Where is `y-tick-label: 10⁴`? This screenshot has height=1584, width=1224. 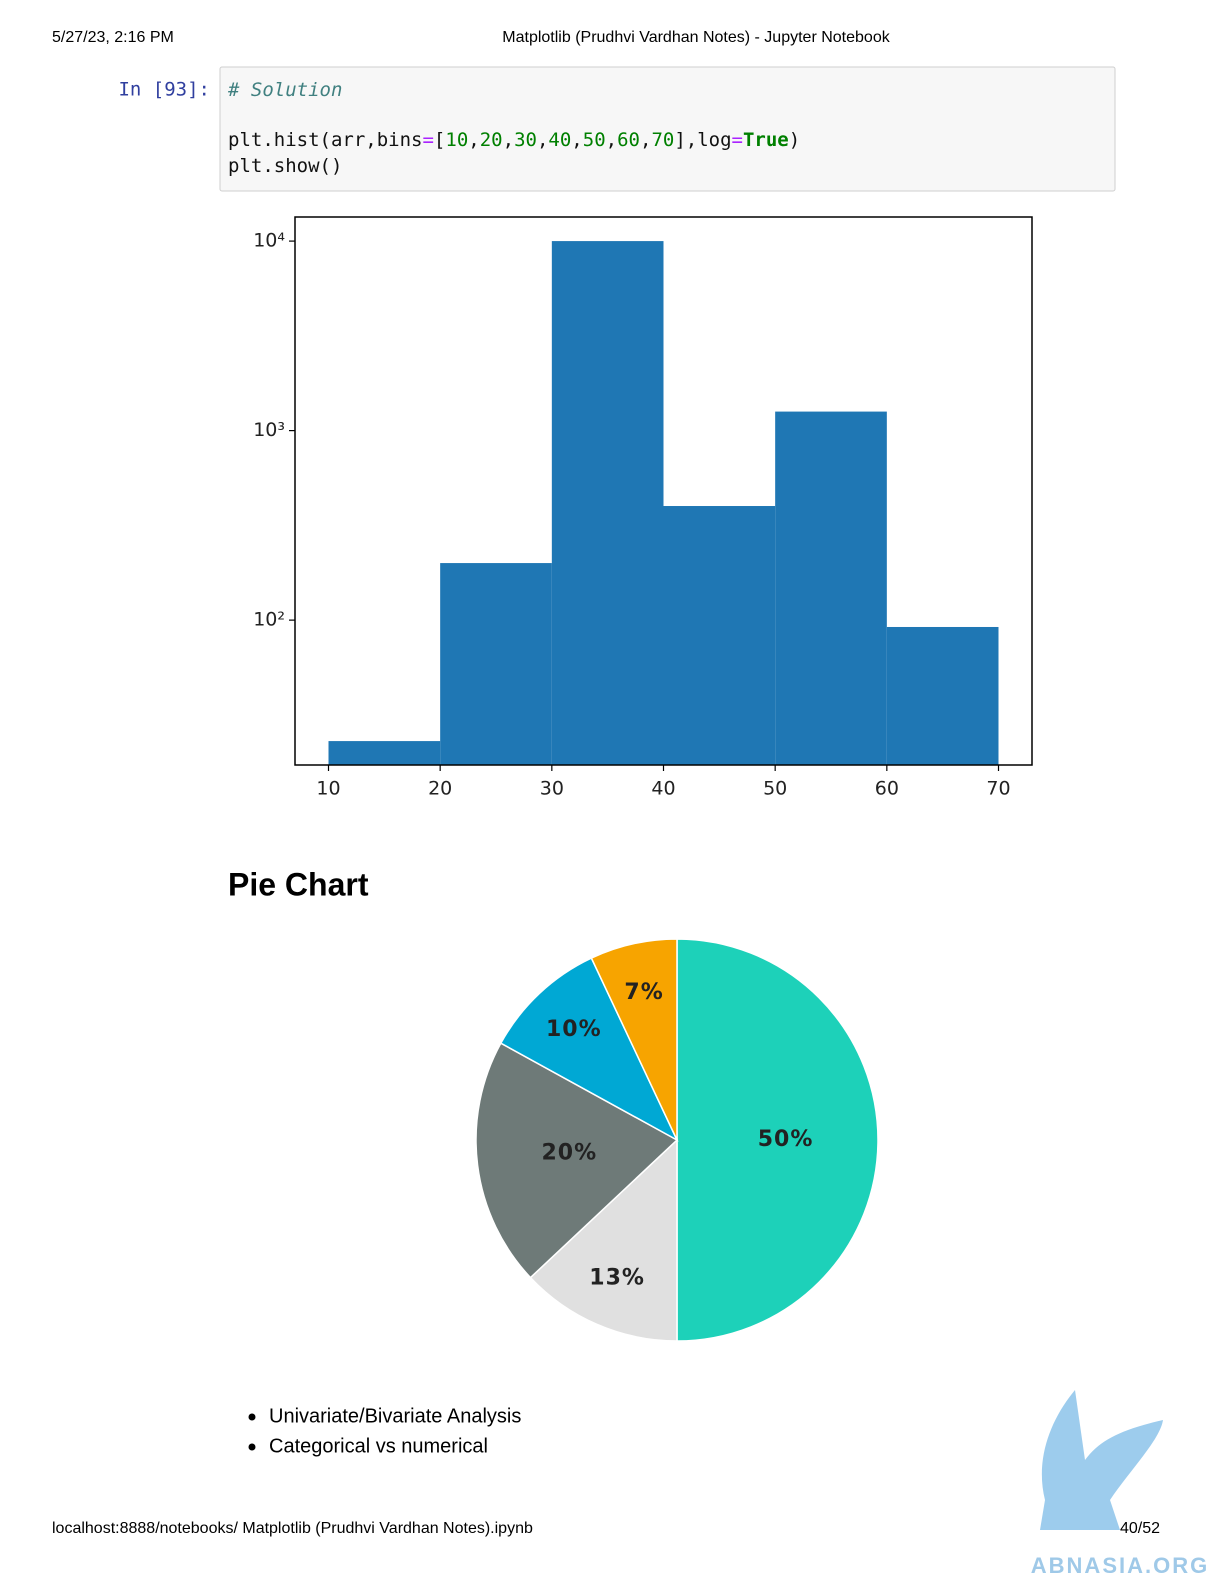
y-tick-label: 10⁴ is located at coordinates (269, 241).